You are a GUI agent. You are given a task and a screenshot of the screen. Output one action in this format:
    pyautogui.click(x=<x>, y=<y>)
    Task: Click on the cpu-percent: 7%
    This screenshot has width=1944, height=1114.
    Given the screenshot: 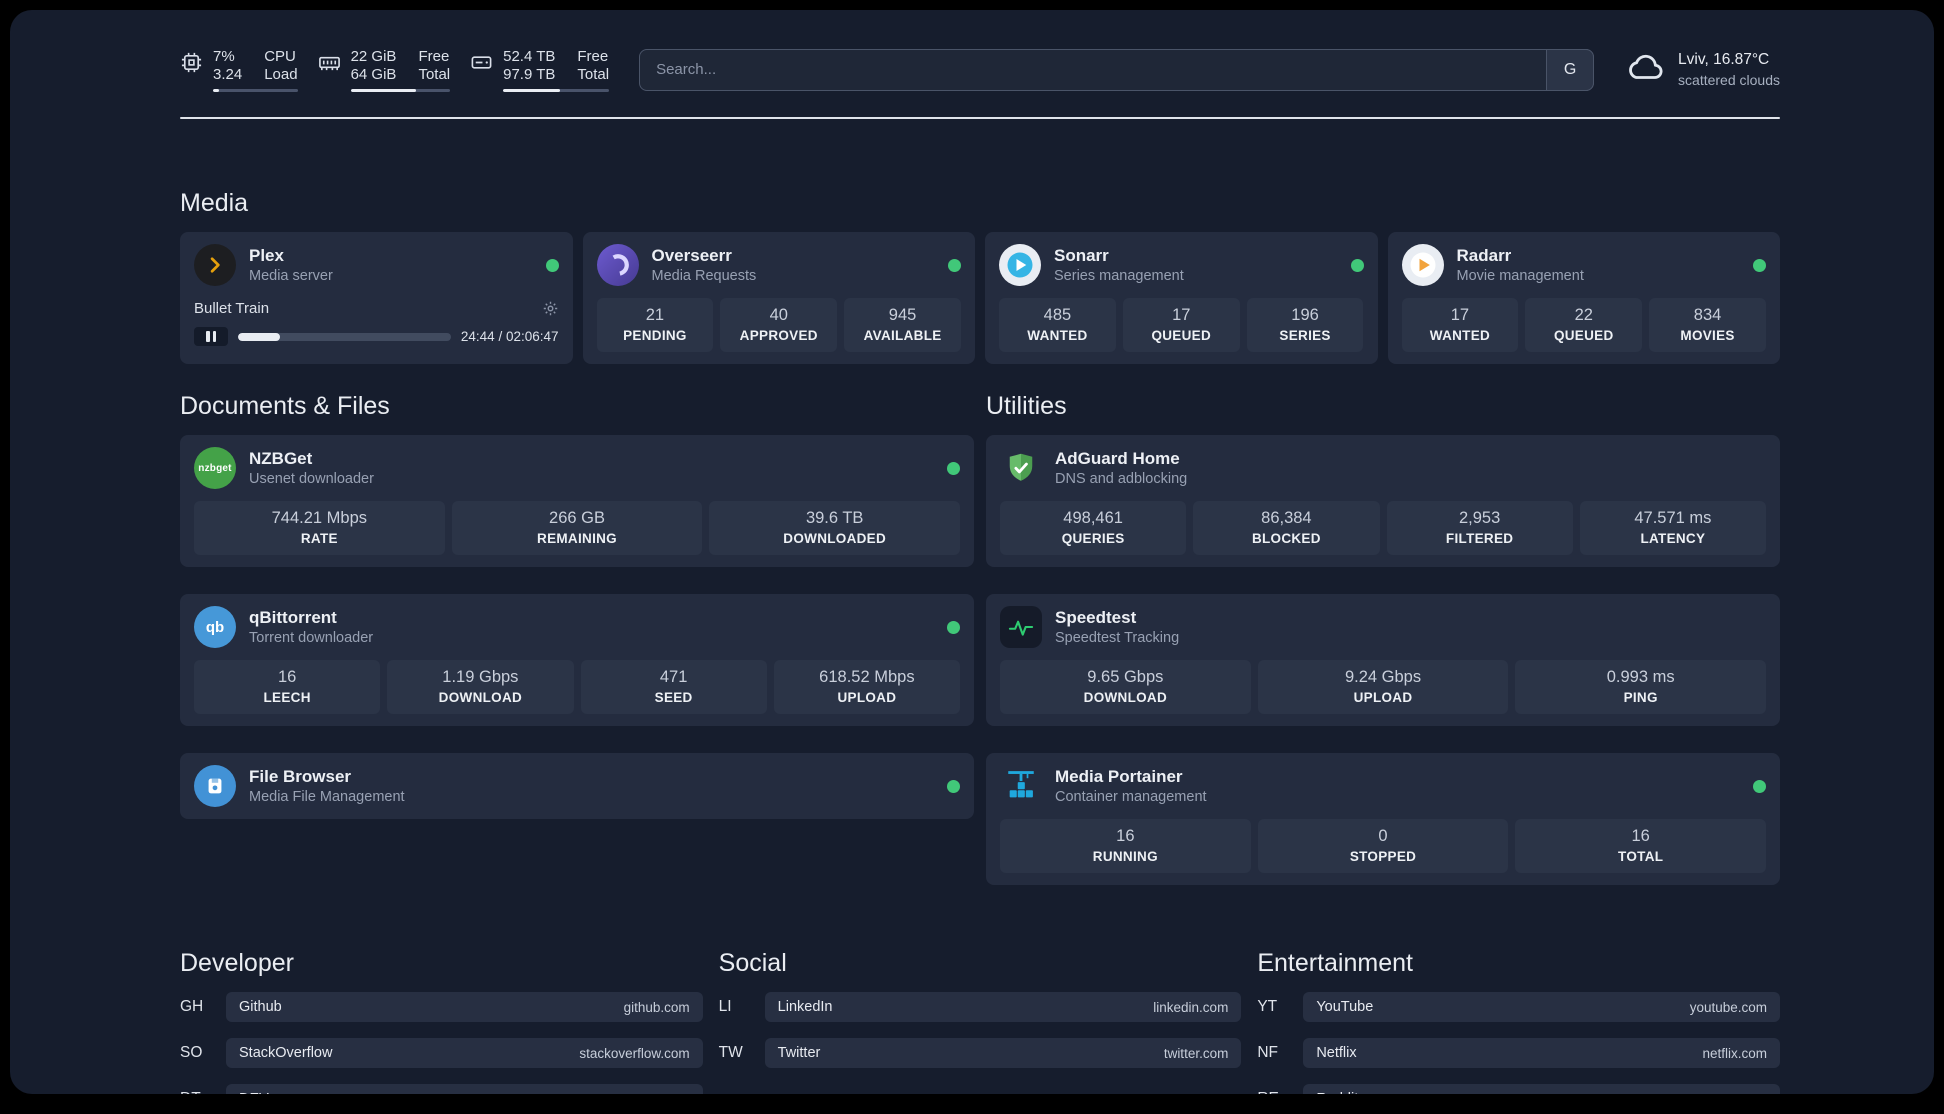 What is the action you would take?
    pyautogui.click(x=224, y=56)
    